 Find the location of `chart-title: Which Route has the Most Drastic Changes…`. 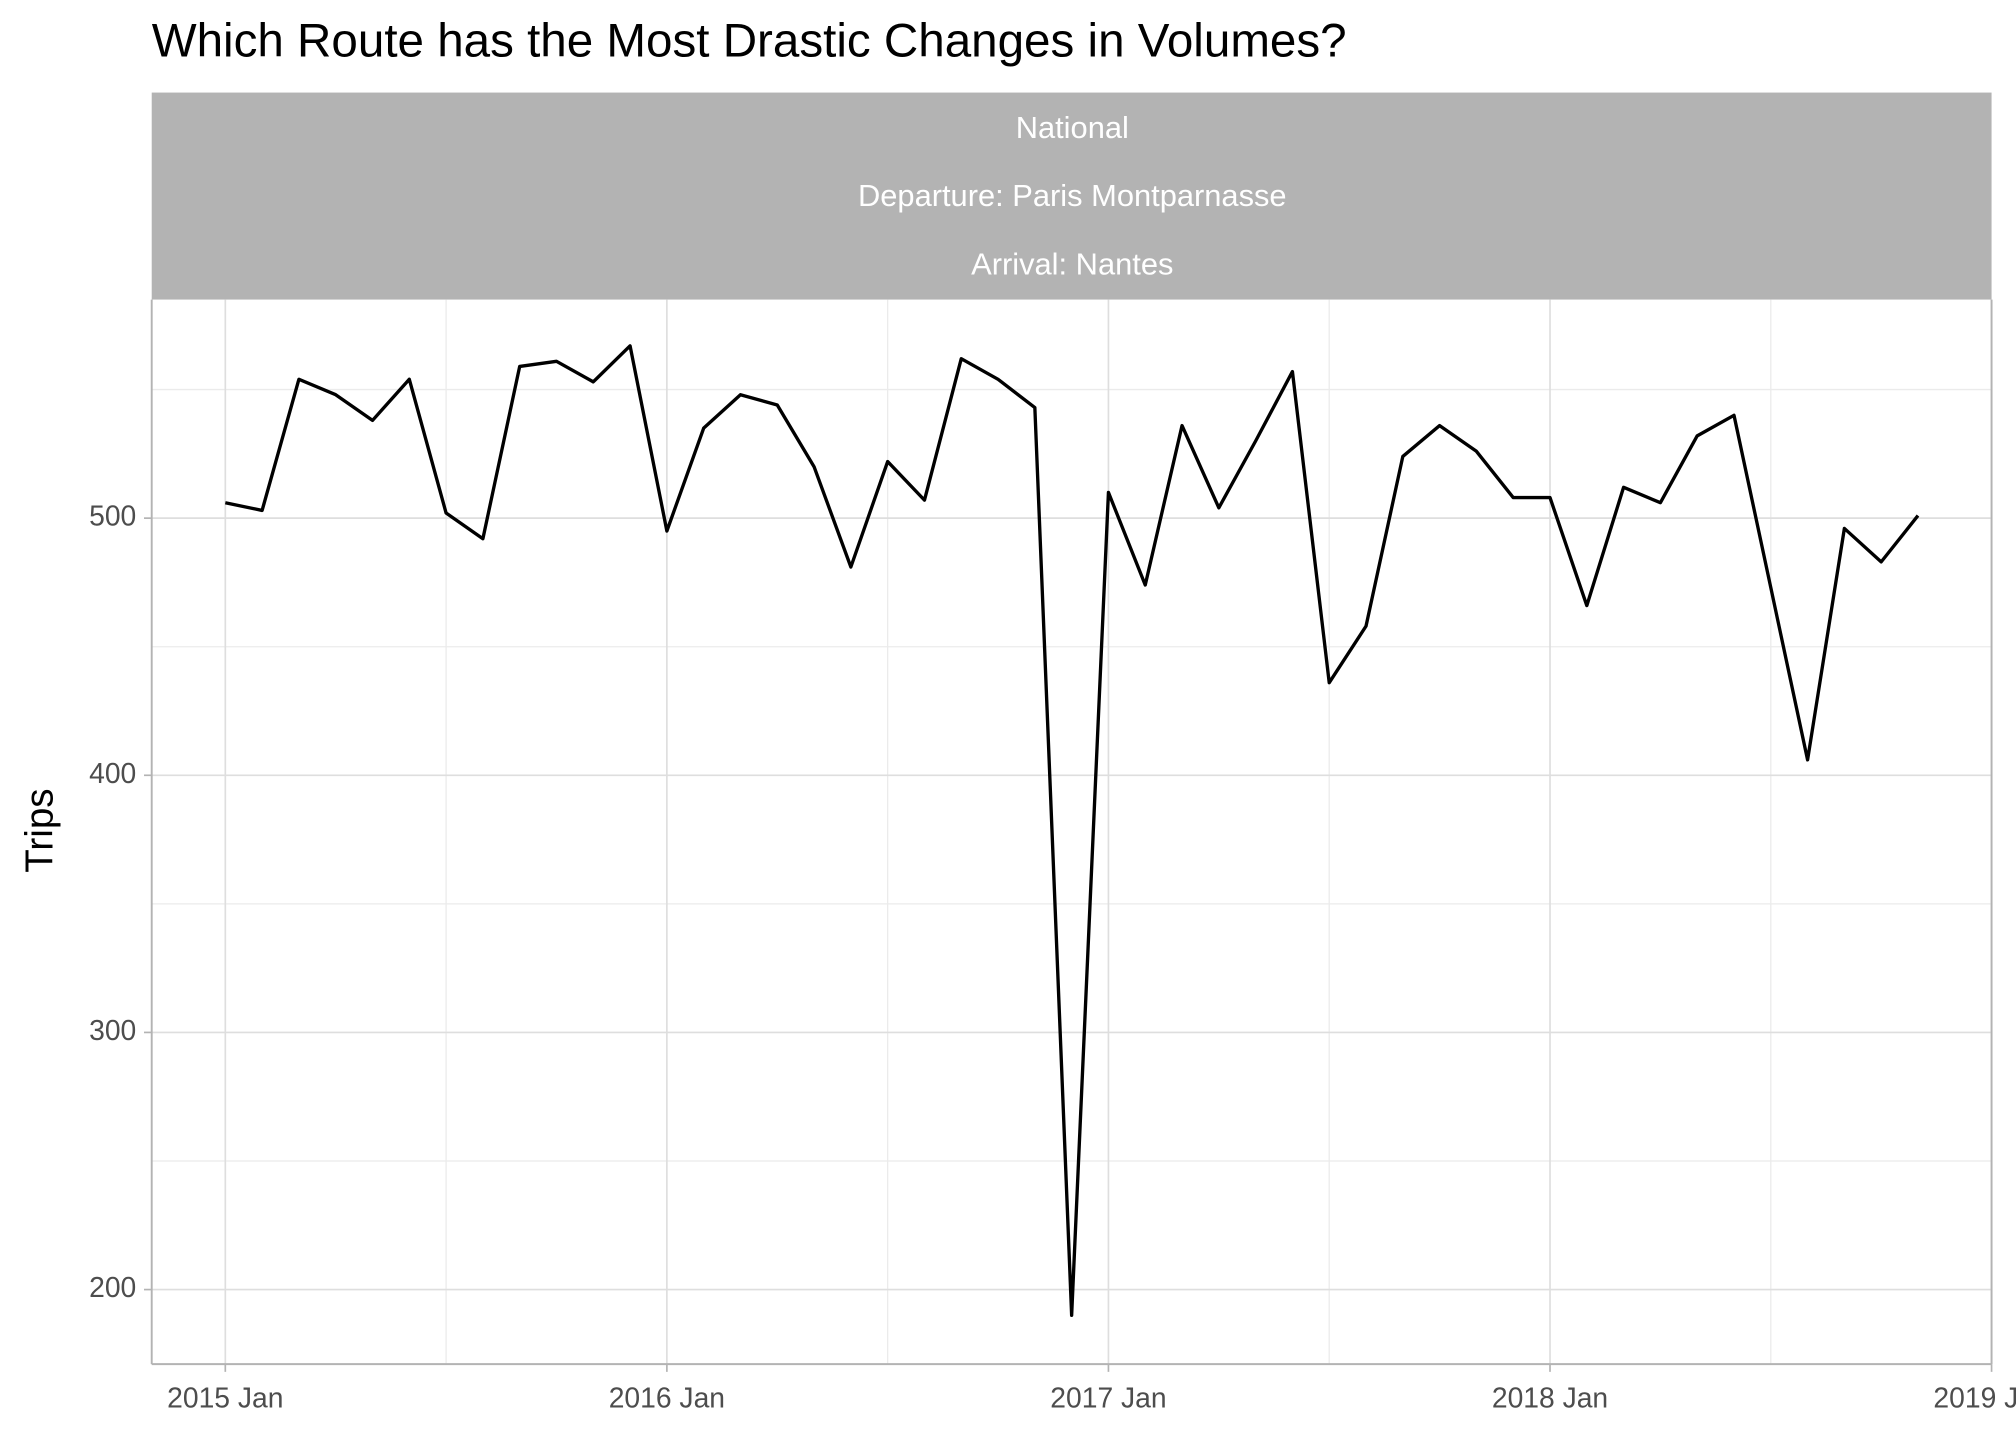

chart-title: Which Route has the Most Drastic Changes… is located at coordinates (749, 40).